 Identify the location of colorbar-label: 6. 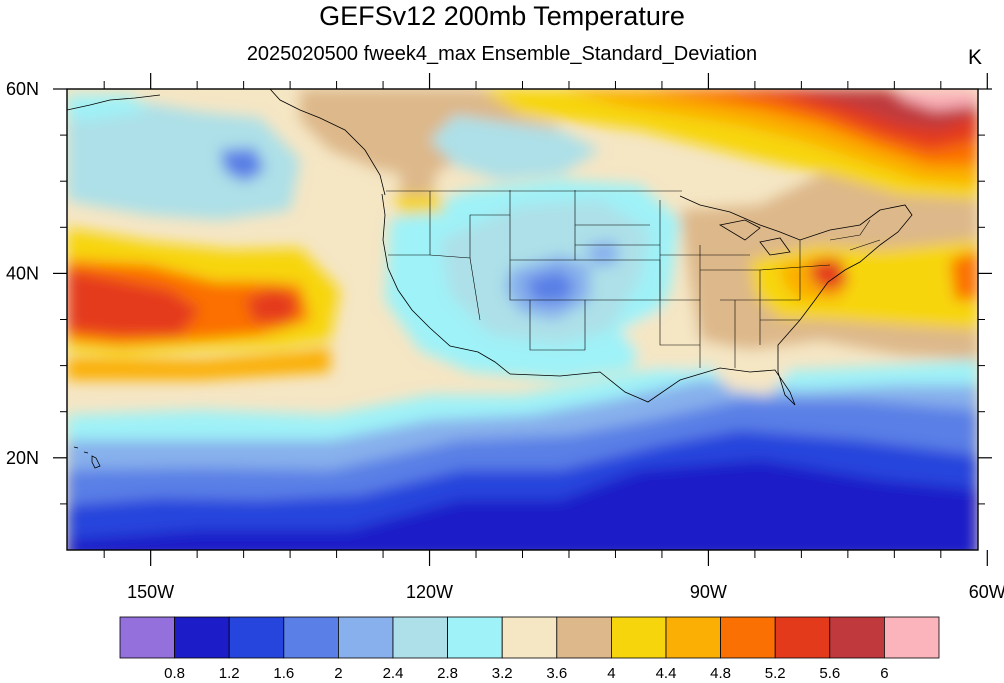
(884, 673).